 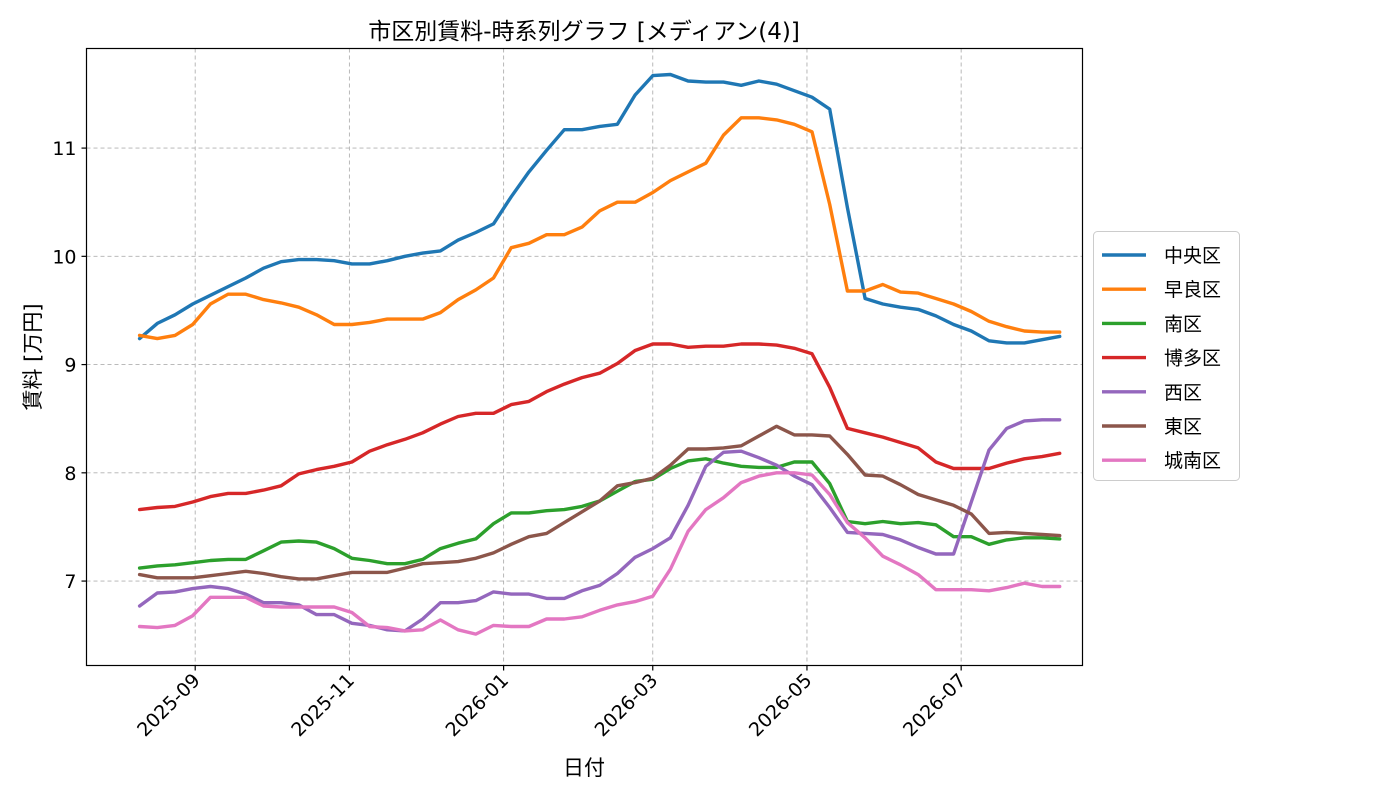 I want to click on x-tick-label: 2026-03, so click(x=627, y=705).